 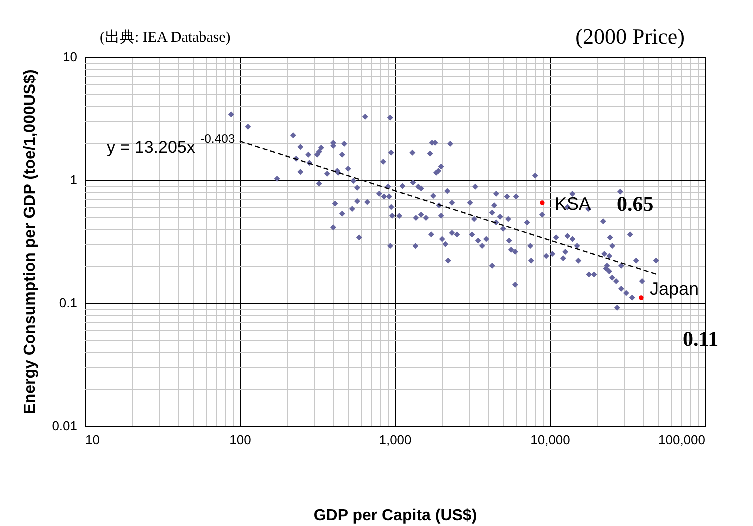 What do you see at coordinates (241, 440) in the screenshot?
I see `x-tick-label: 100` at bounding box center [241, 440].